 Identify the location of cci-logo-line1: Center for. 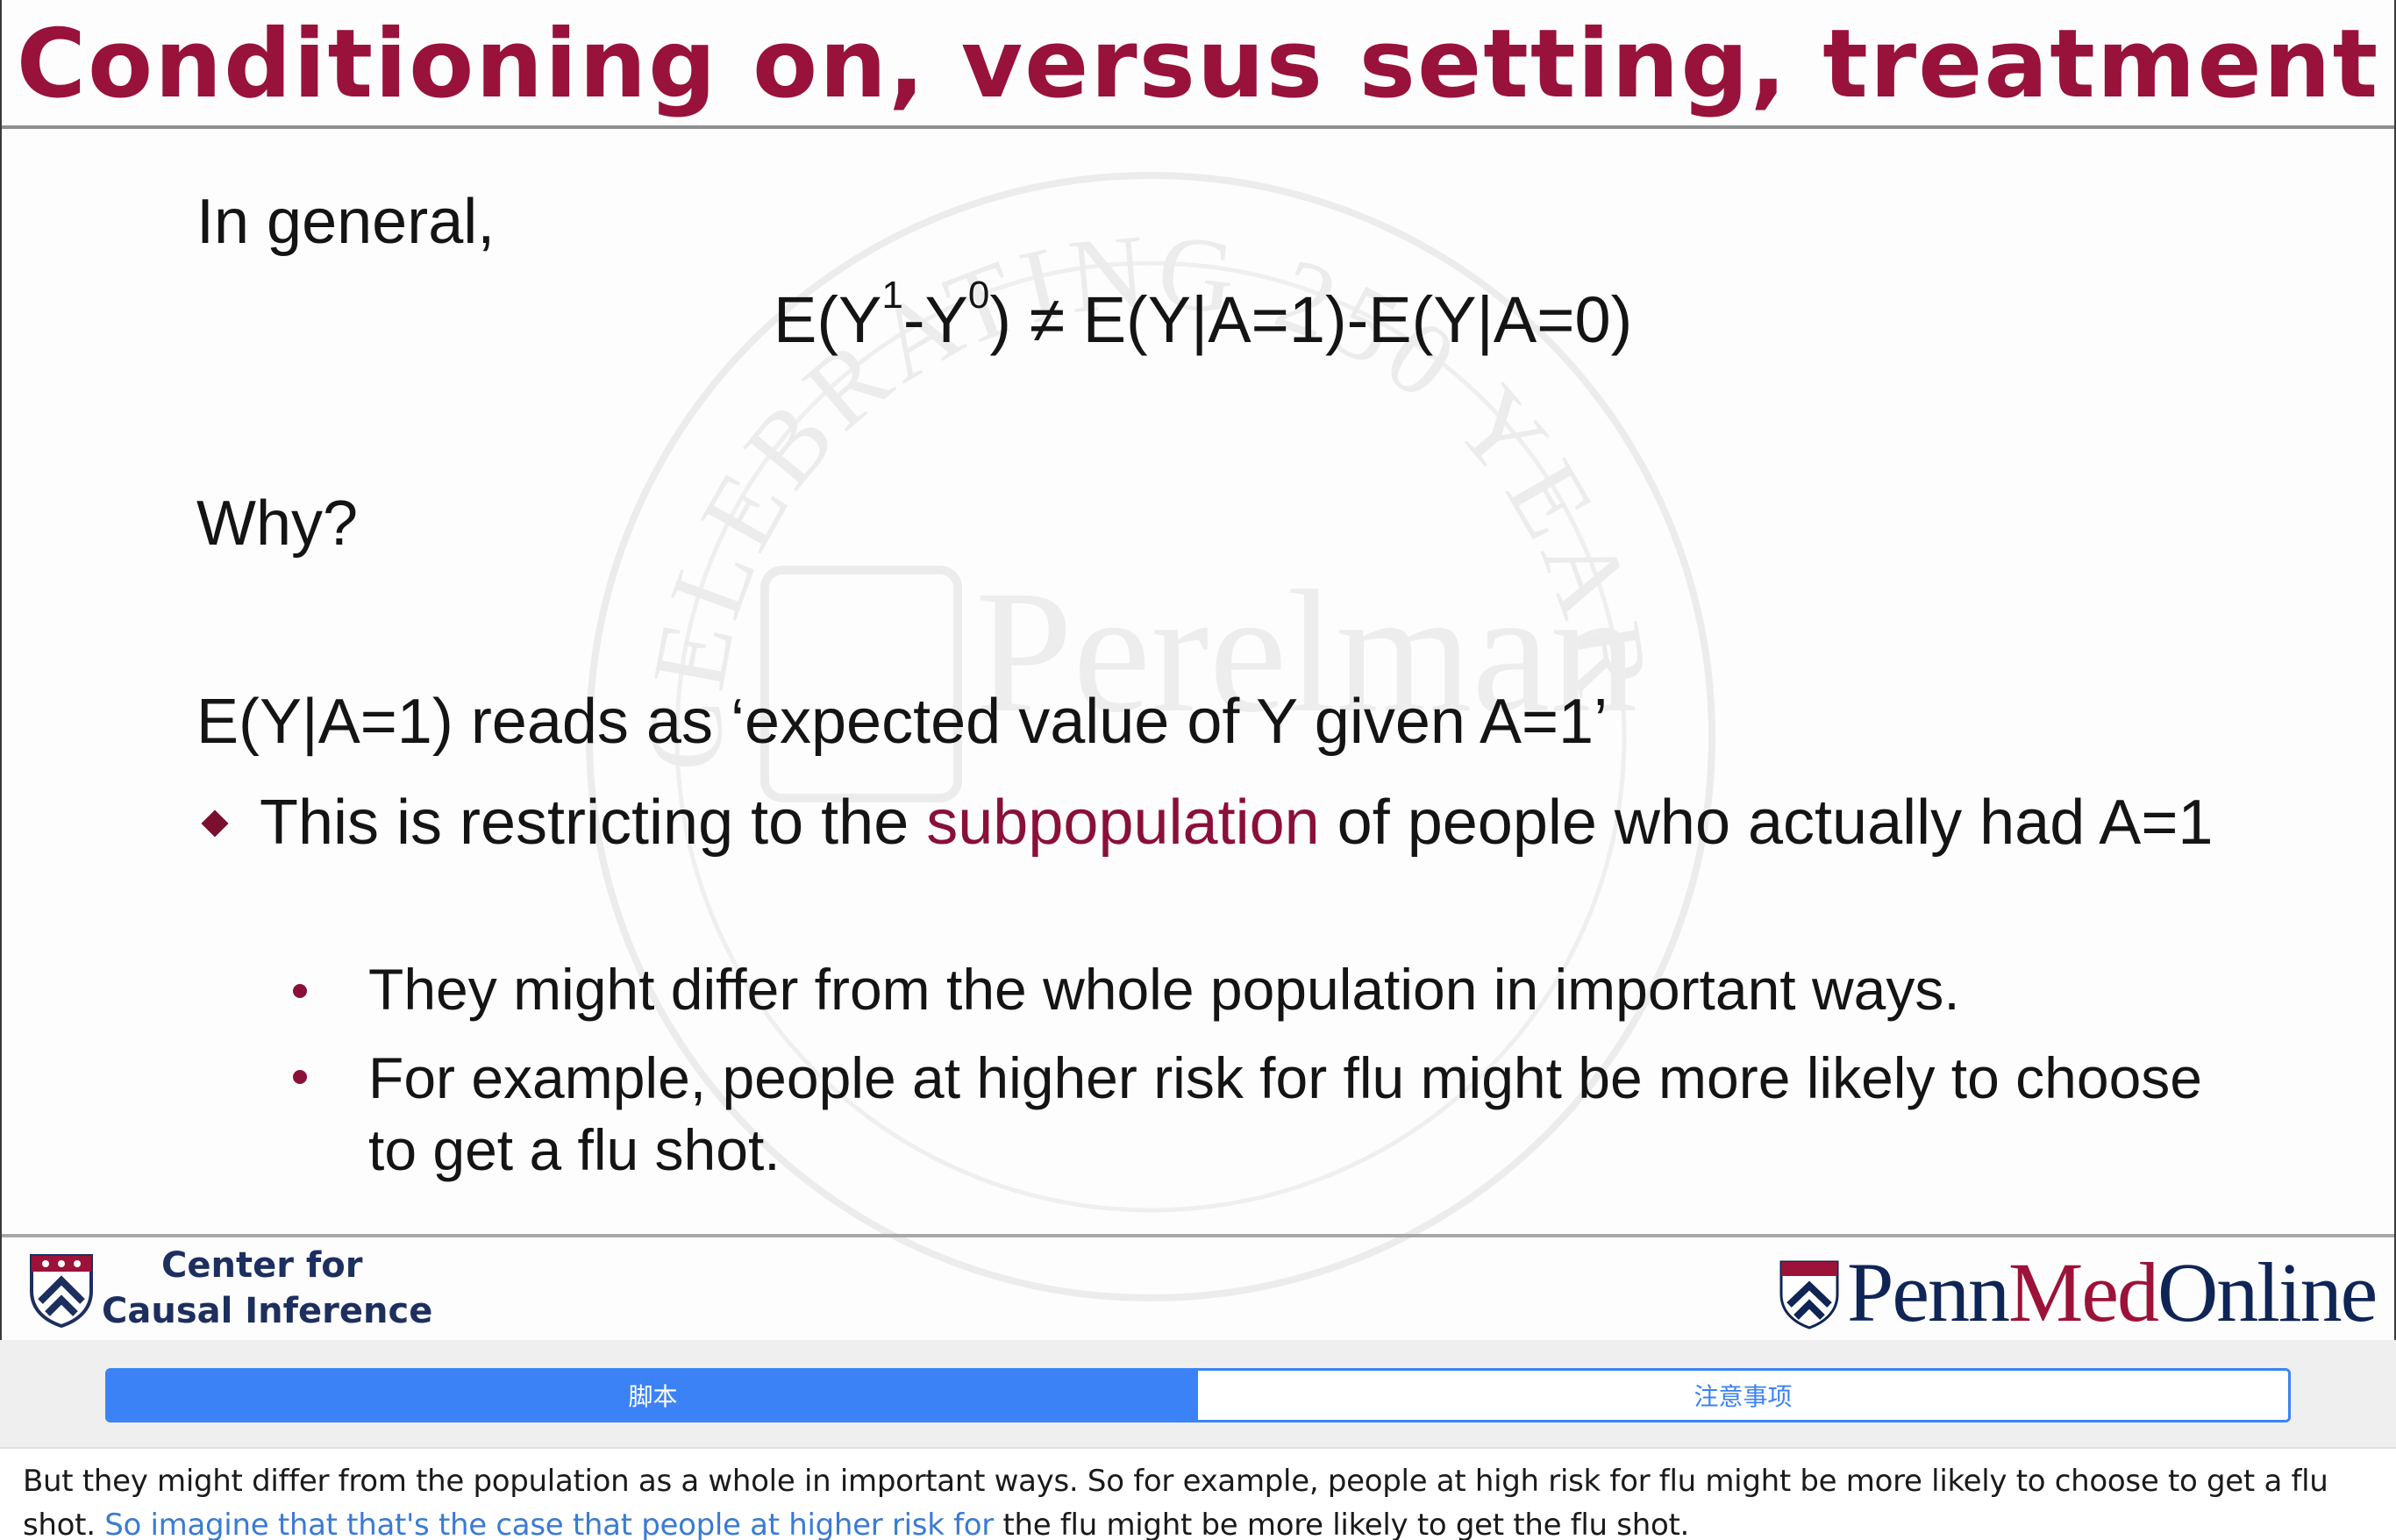
(262, 1266).